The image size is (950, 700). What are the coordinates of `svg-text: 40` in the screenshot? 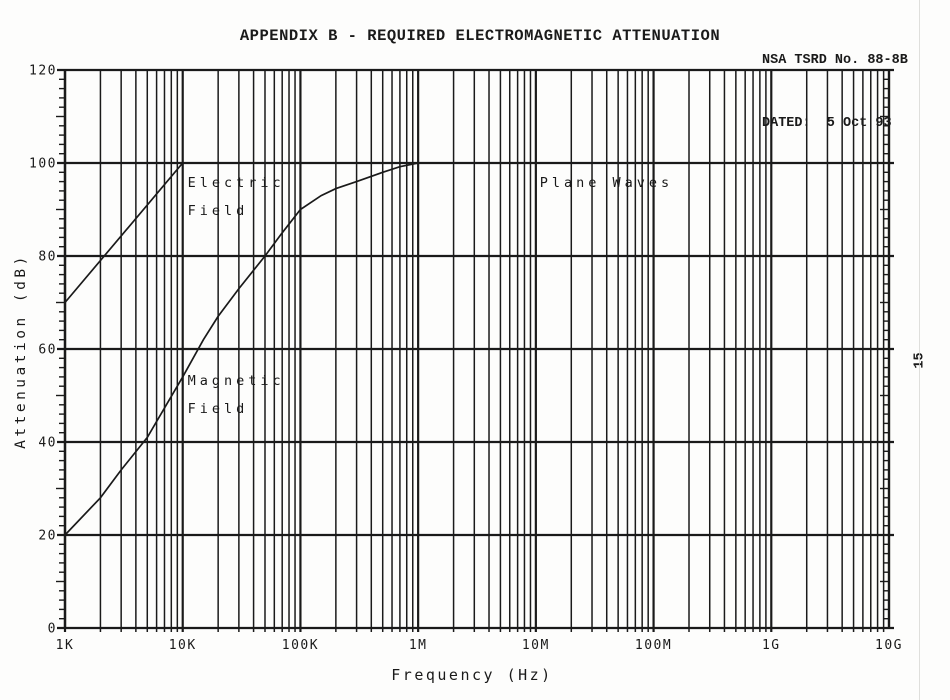 It's located at (47, 443).